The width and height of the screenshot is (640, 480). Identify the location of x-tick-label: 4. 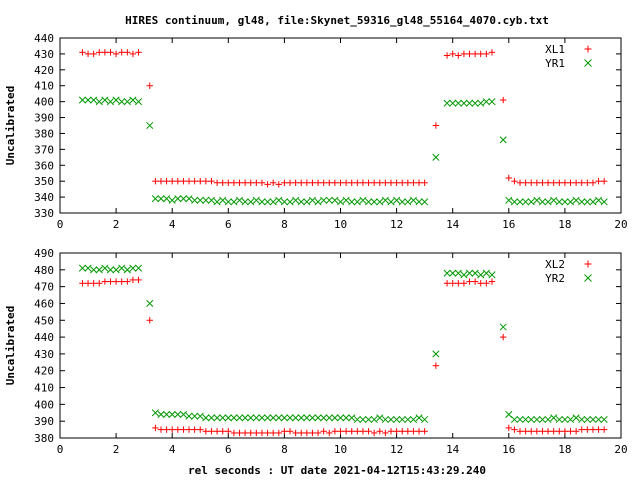
(172, 224).